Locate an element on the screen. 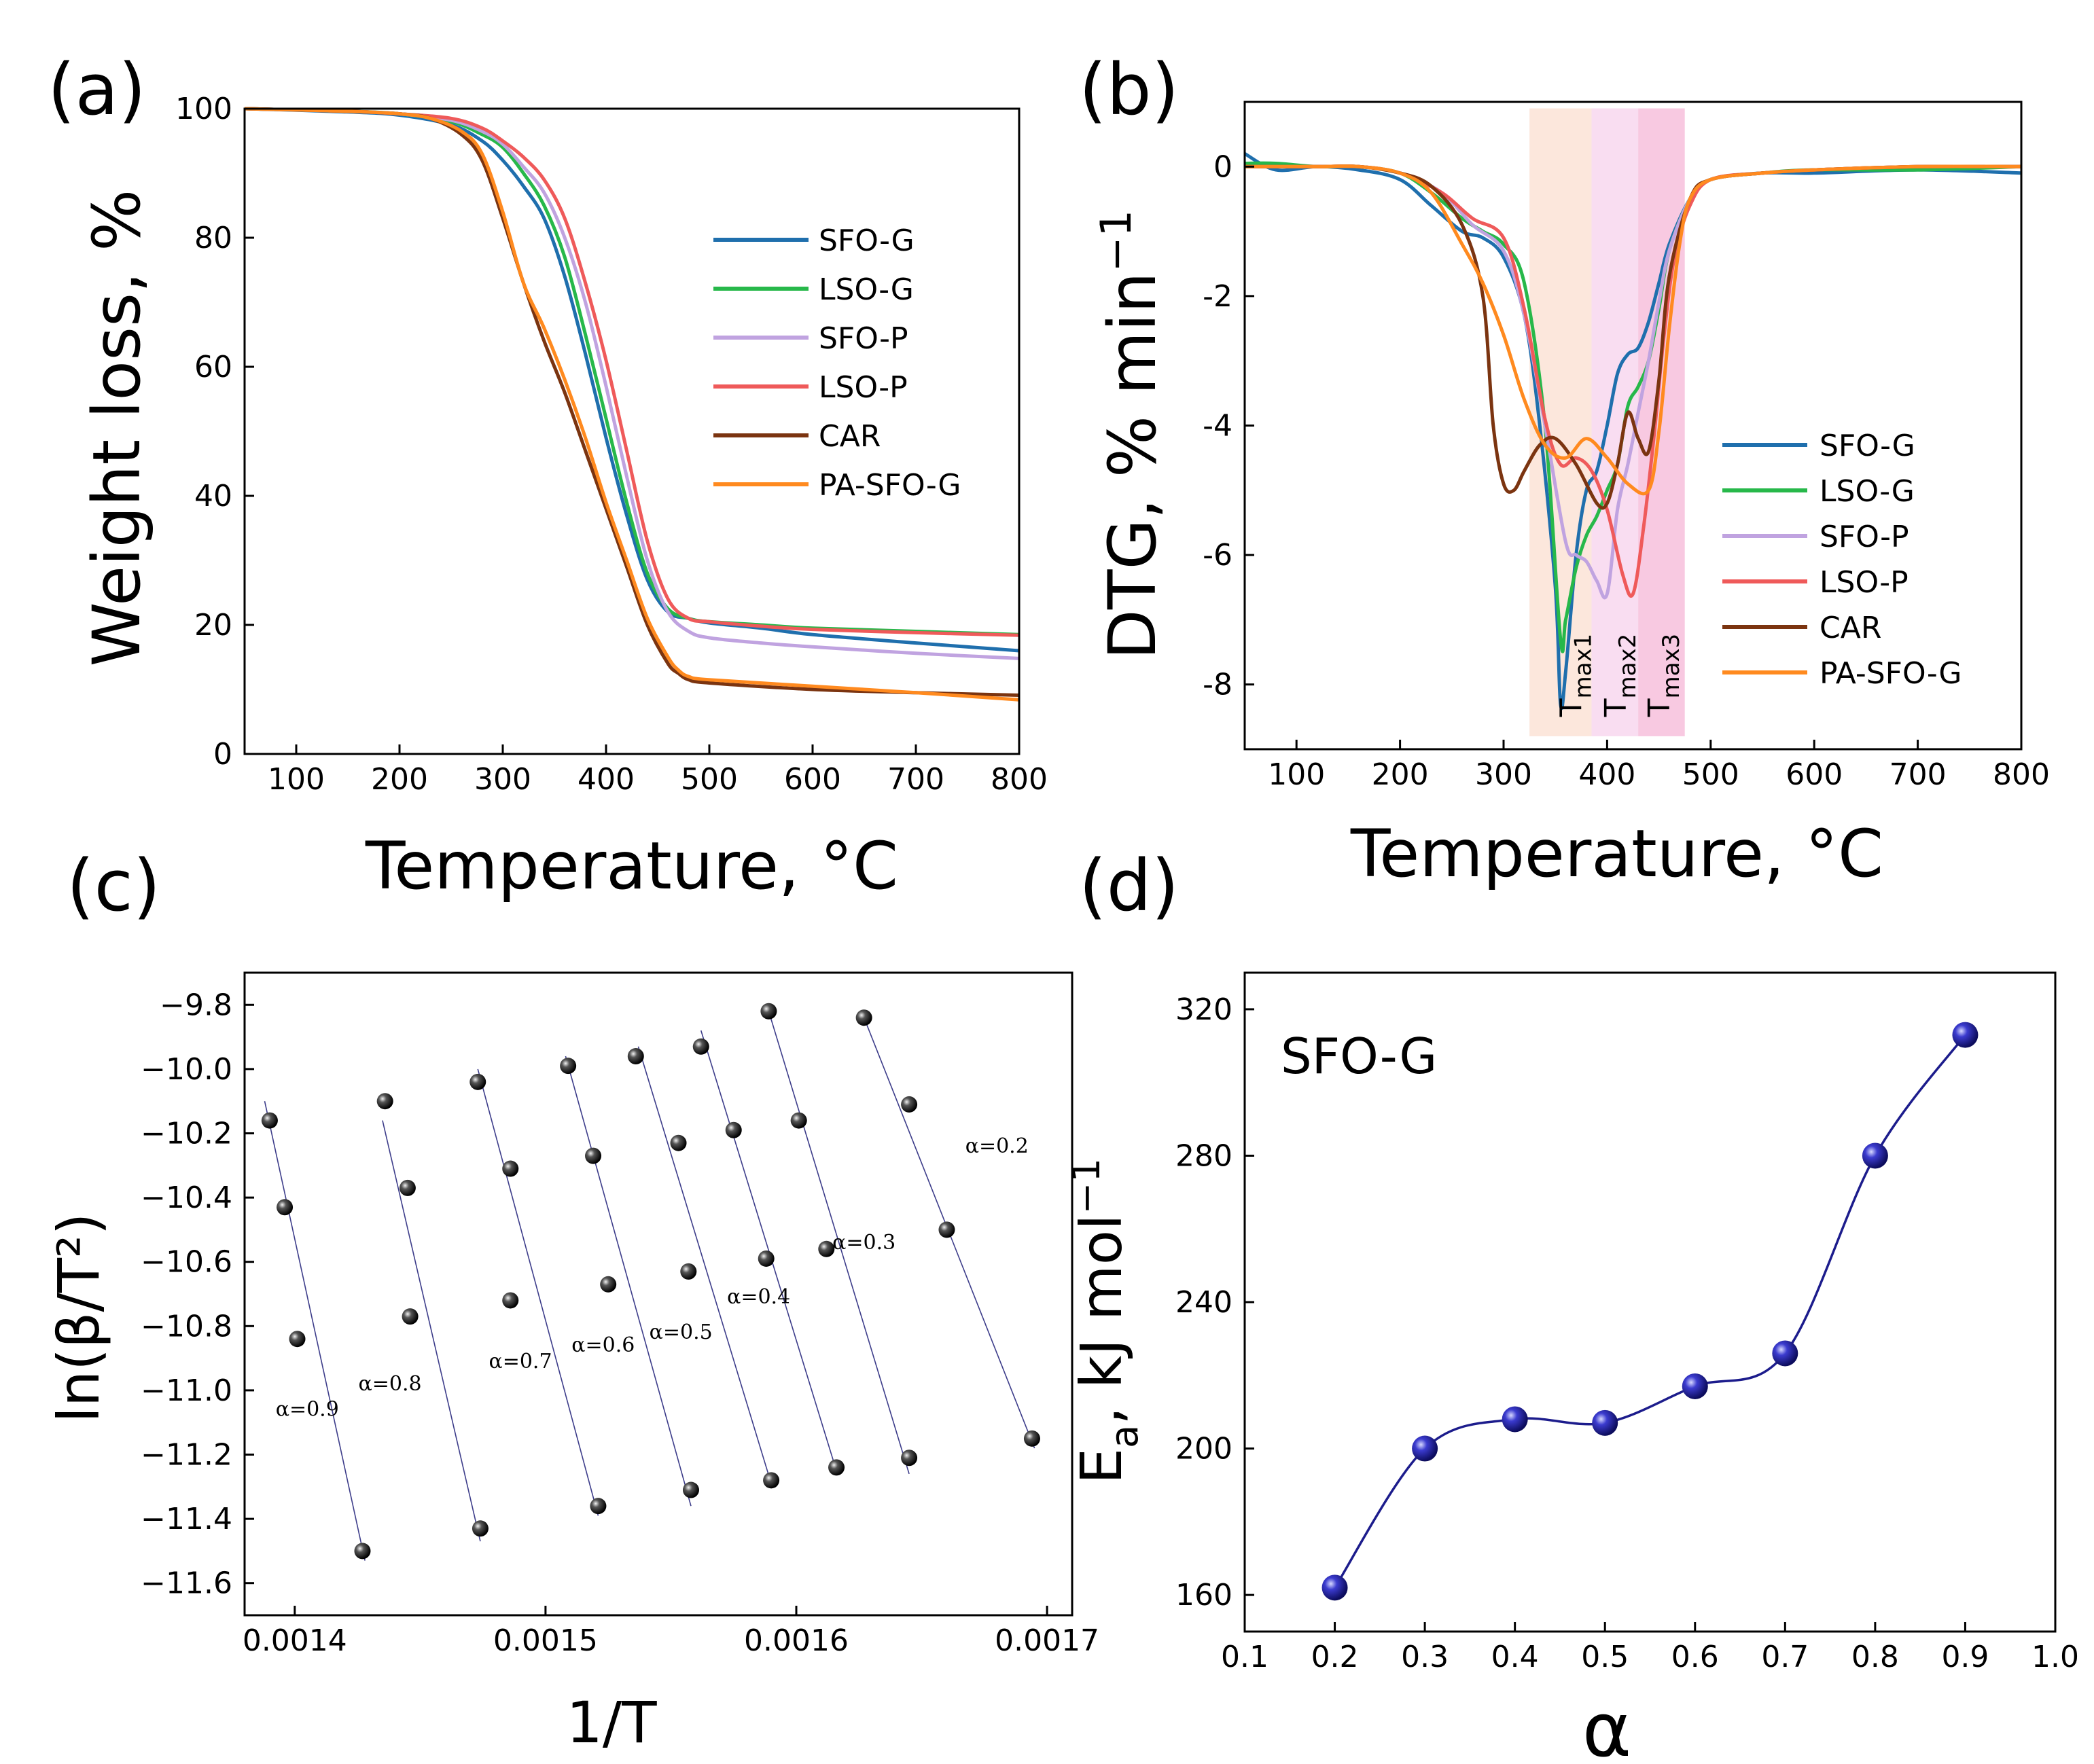 This screenshot has width=2094, height=1764. chart-a-xtick-label: 100 is located at coordinates (296, 780).